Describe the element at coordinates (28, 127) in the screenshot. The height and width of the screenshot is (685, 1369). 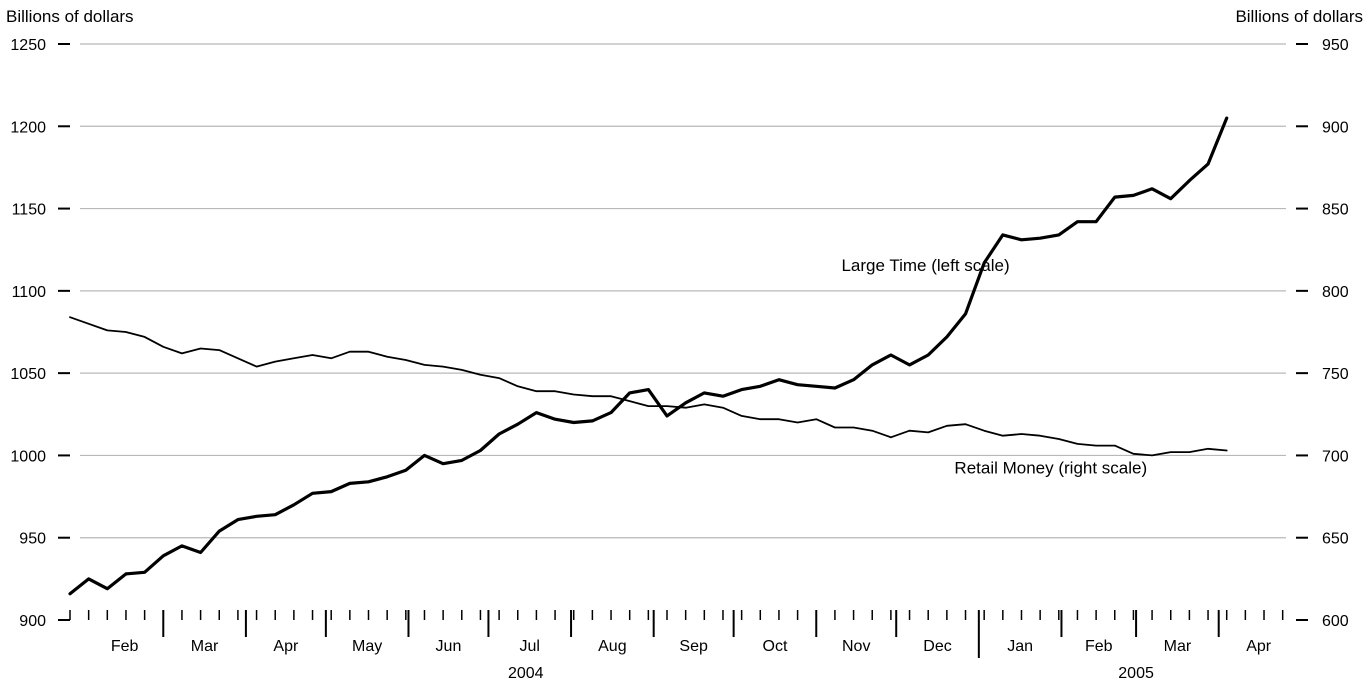
I see `left-axis-tick-label: 1200` at that location.